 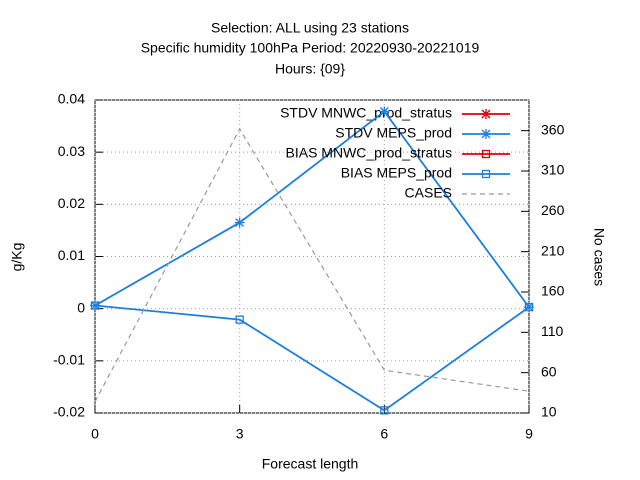 What do you see at coordinates (393, 133) in the screenshot?
I see `legend-label: STDV MEPS_prod` at bounding box center [393, 133].